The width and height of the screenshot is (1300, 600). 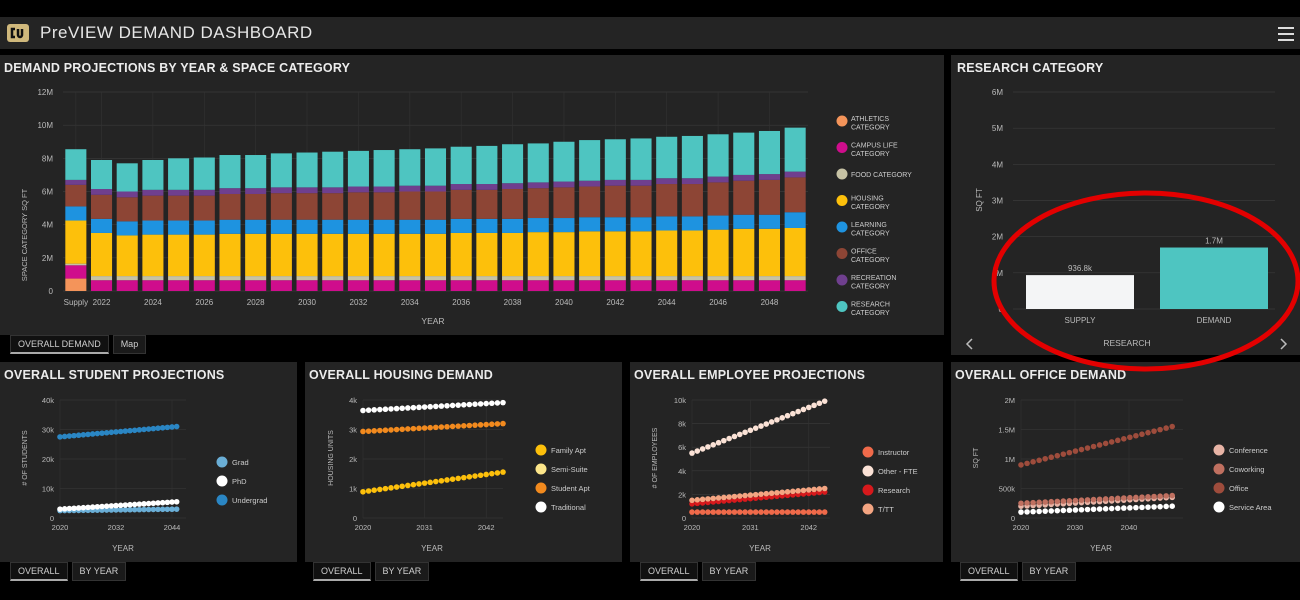 I want to click on scroll-right-icon, so click(x=1284, y=344).